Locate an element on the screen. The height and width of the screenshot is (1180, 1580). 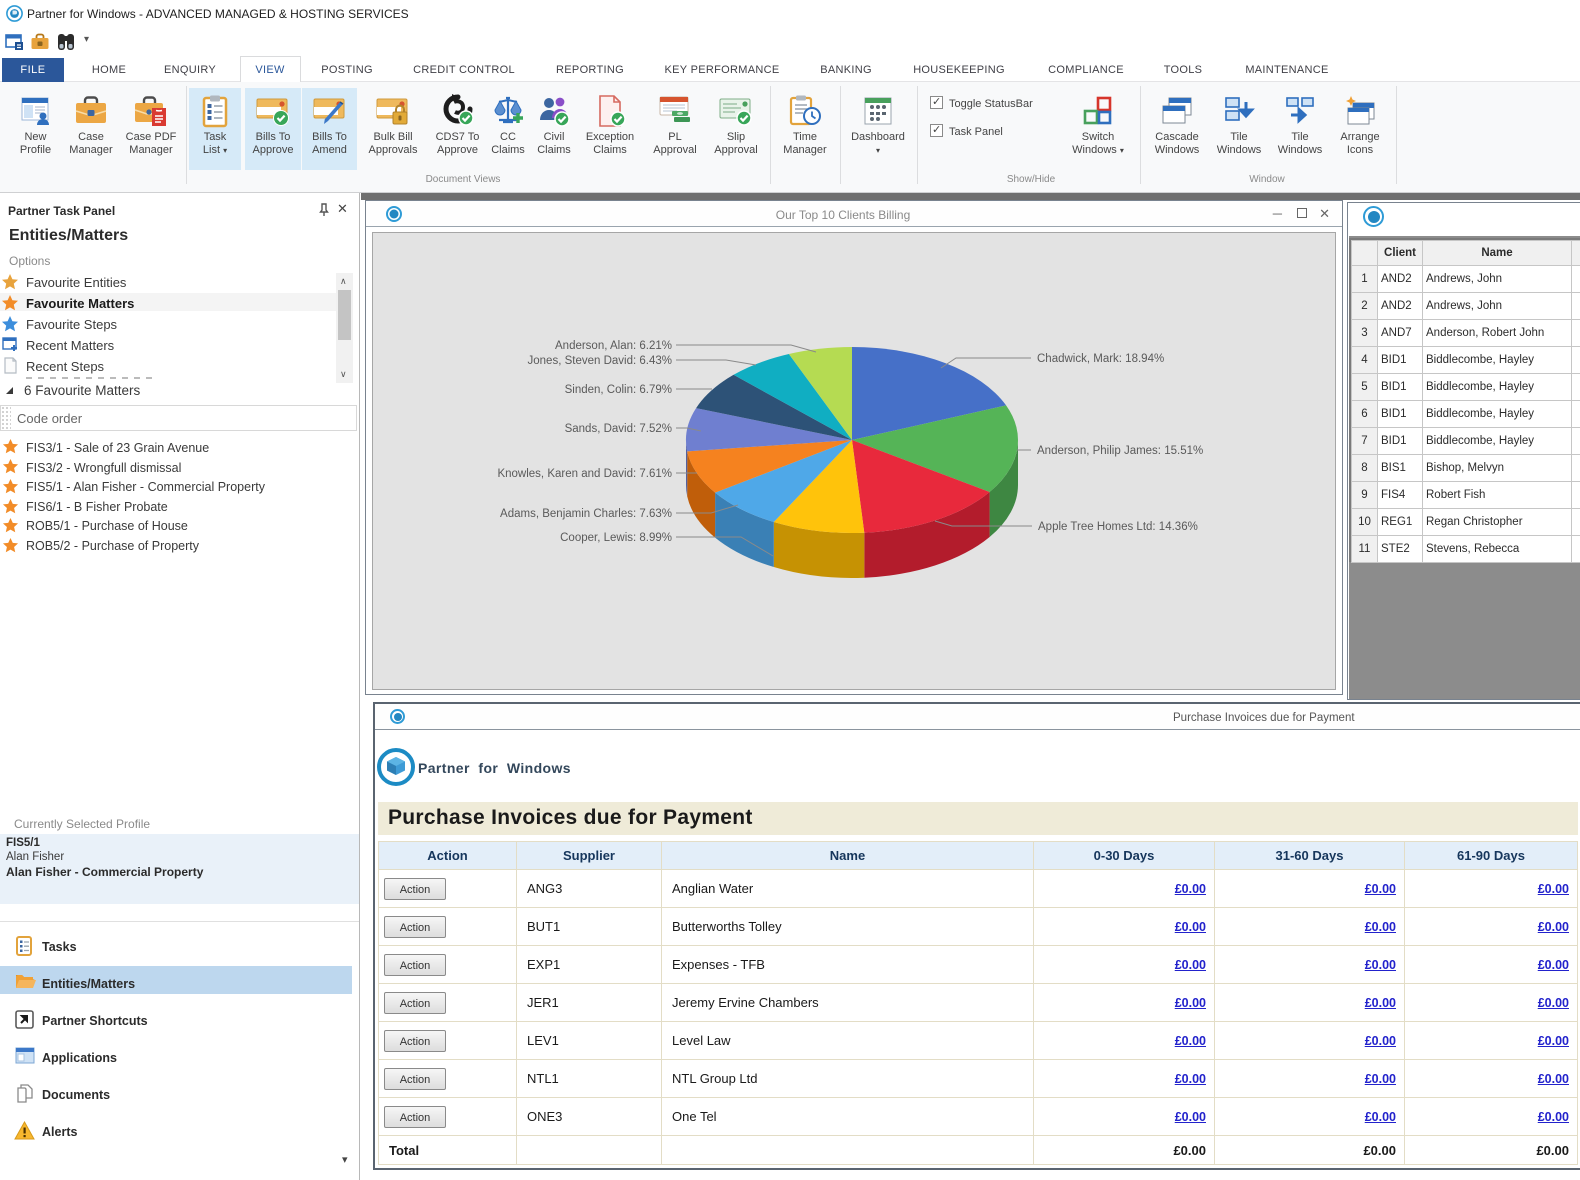
svg-text: Sinden, Colin: 6.79% is located at coordinates (618, 390).